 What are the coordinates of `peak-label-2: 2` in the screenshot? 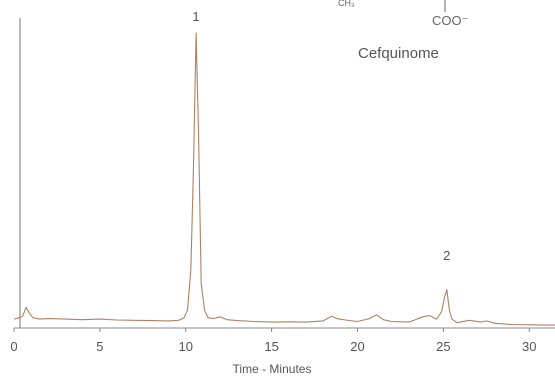 It's located at (446, 255).